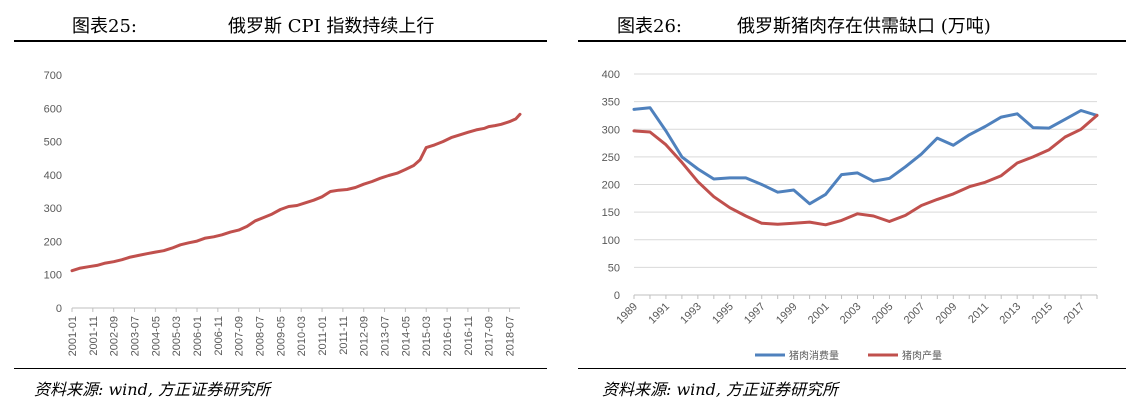 This screenshot has width=1126, height=408. What do you see at coordinates (864, 26) in the screenshot?
I see `figure-26-title: 俄罗斯猪肉存在供需缺口 (万吨)` at bounding box center [864, 26].